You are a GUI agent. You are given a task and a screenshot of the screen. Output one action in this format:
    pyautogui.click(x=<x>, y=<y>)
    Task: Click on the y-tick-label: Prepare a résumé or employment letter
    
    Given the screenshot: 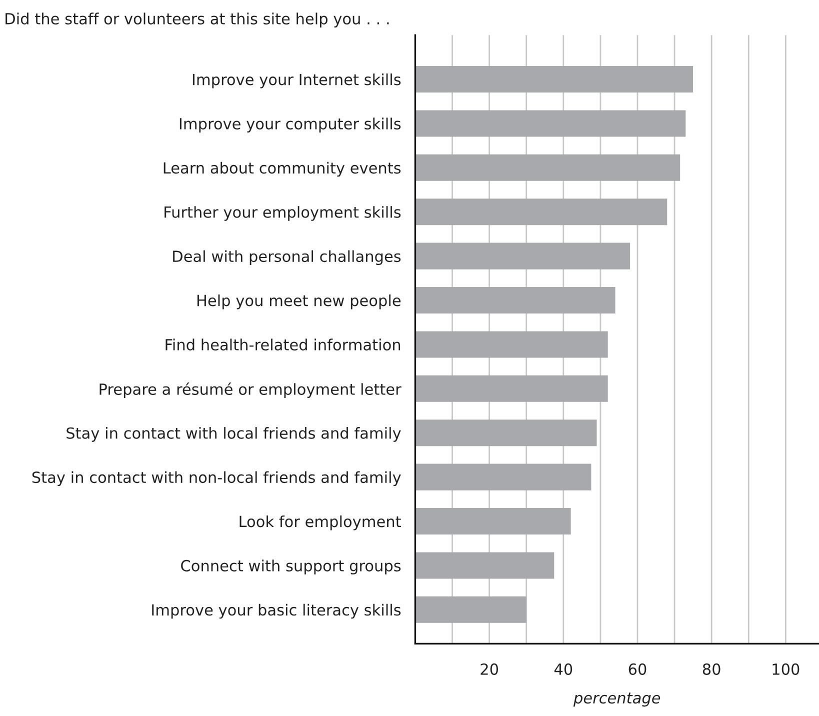 What is the action you would take?
    pyautogui.click(x=251, y=390)
    